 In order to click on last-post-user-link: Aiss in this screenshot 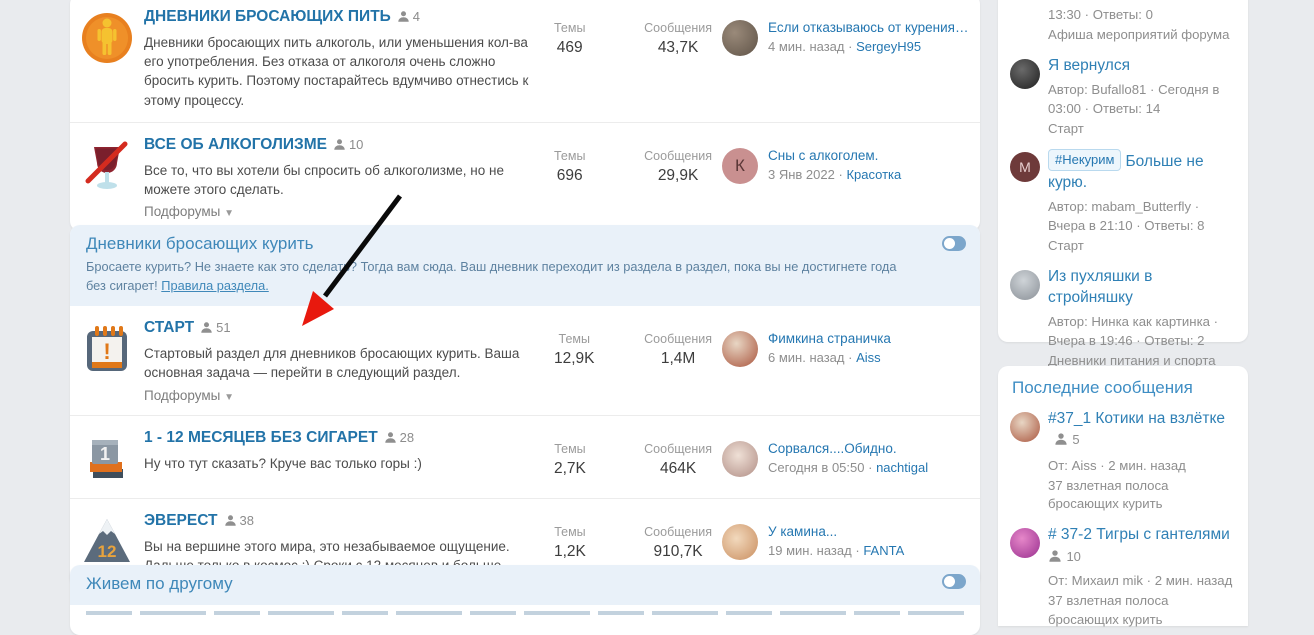, I will do `click(868, 358)`.